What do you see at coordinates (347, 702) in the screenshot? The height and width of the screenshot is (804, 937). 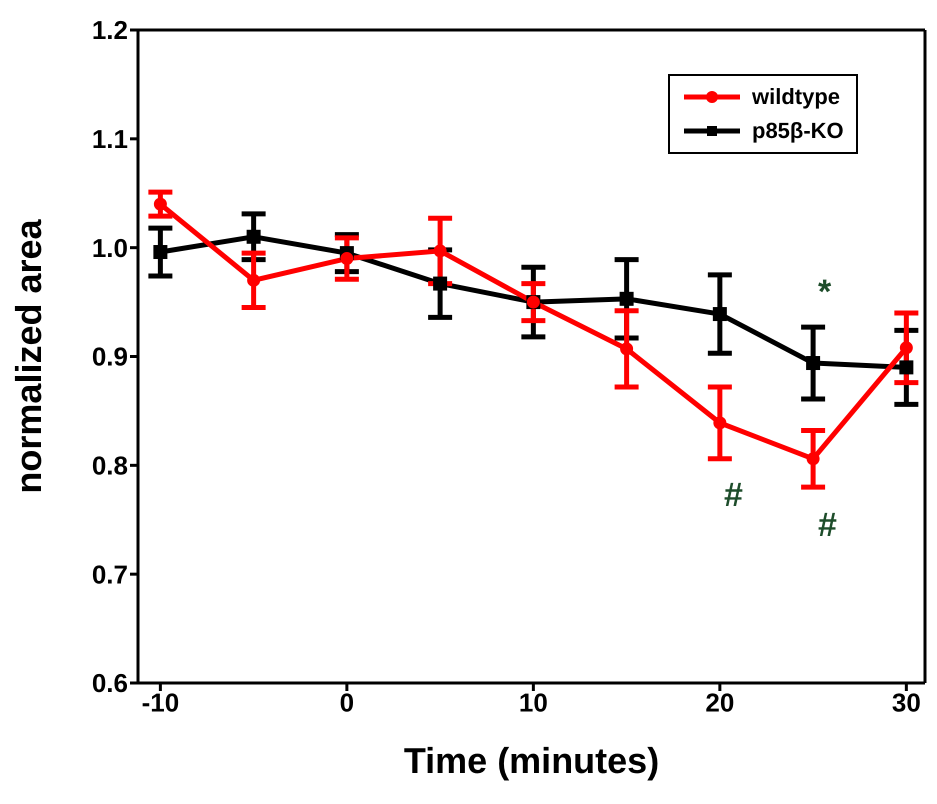 I see `x-tick-label: 0` at bounding box center [347, 702].